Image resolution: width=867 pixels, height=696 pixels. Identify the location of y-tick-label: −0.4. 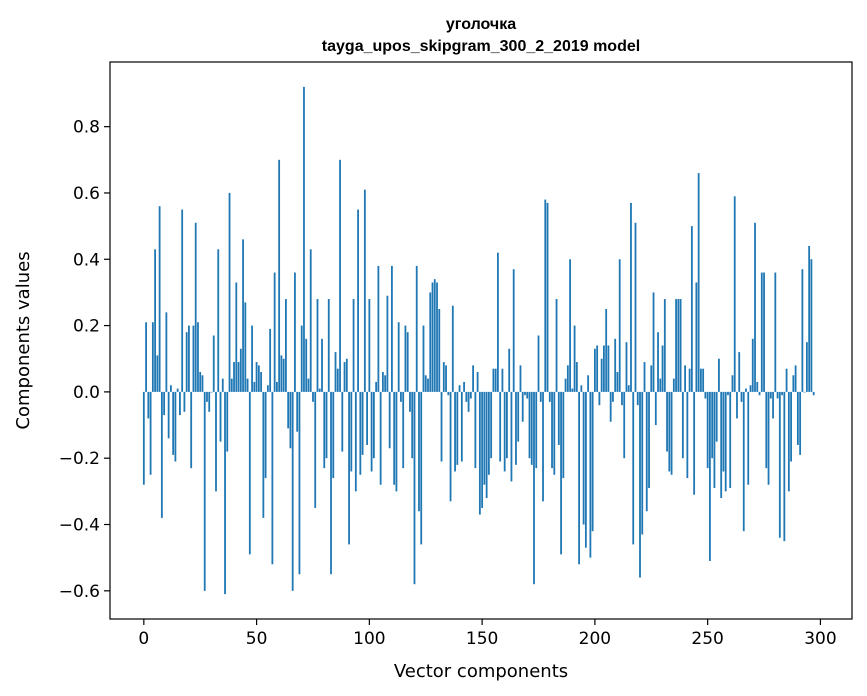
(79, 526).